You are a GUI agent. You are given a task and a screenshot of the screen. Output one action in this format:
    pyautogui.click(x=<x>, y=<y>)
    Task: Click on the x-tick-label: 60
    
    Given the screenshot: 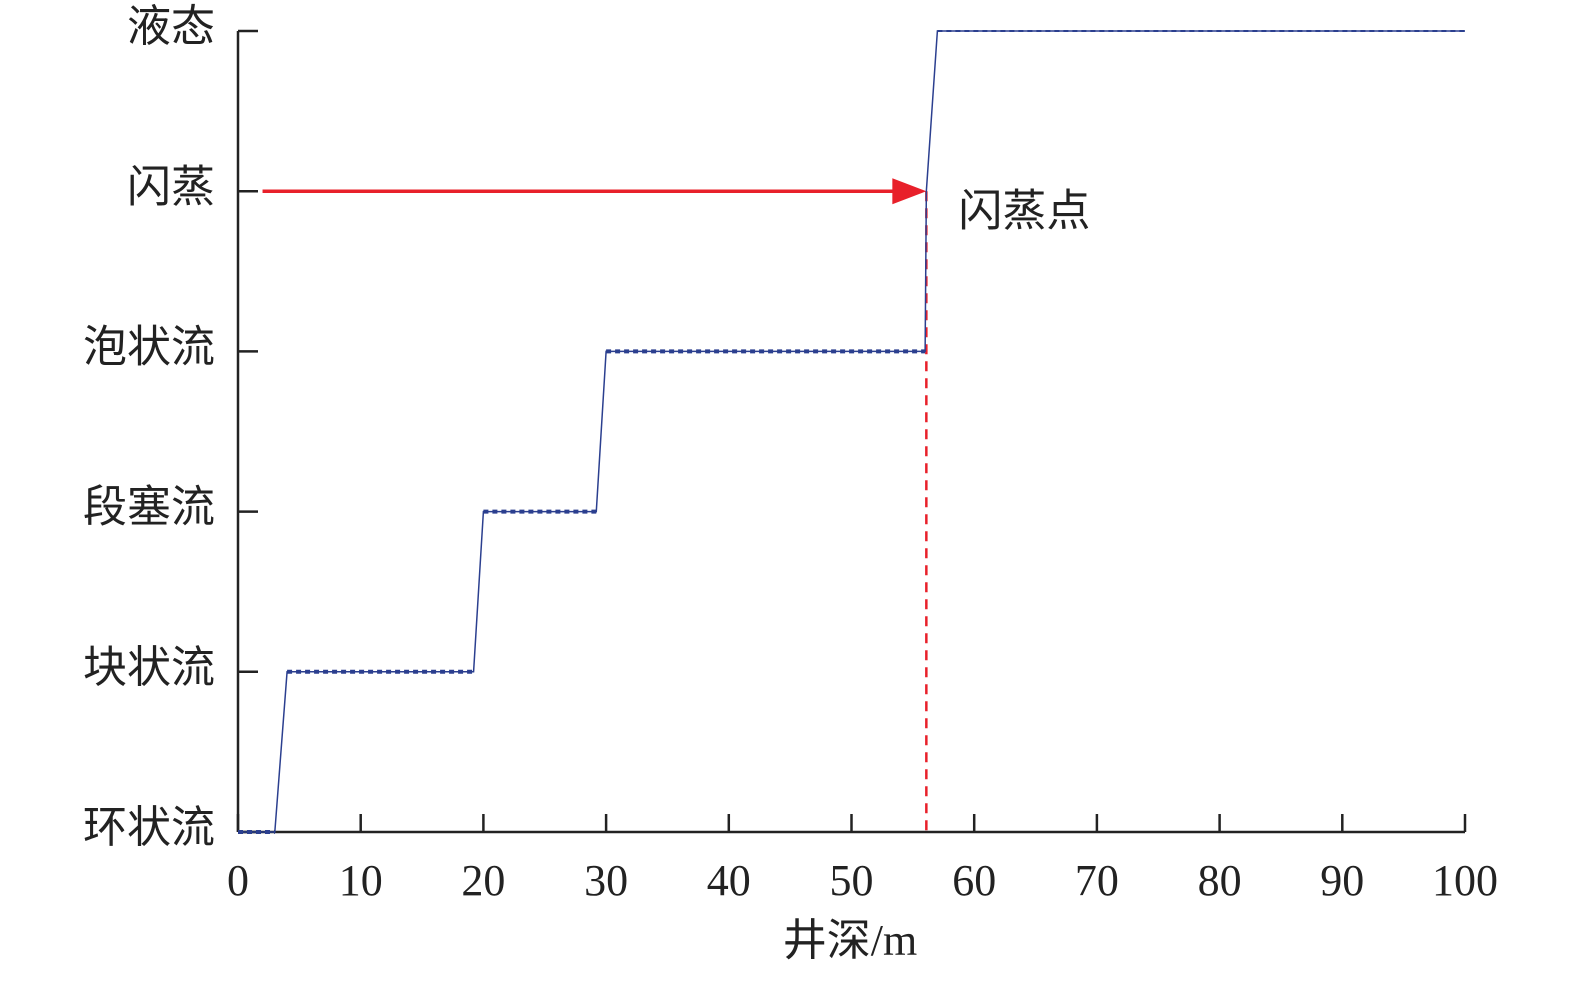 What is the action you would take?
    pyautogui.click(x=974, y=880)
    